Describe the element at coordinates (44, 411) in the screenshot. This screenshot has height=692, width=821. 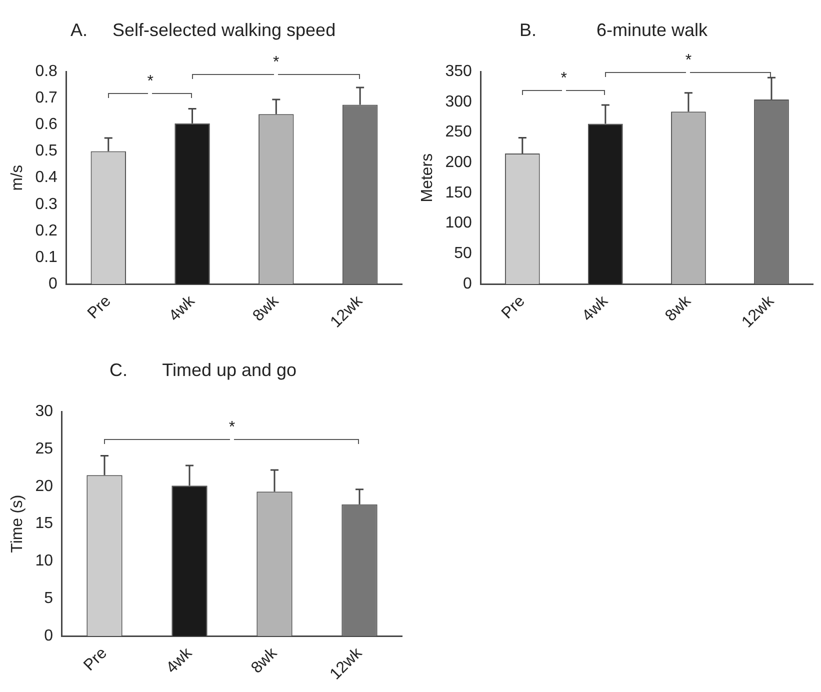
I see `y-tick-label: 30` at that location.